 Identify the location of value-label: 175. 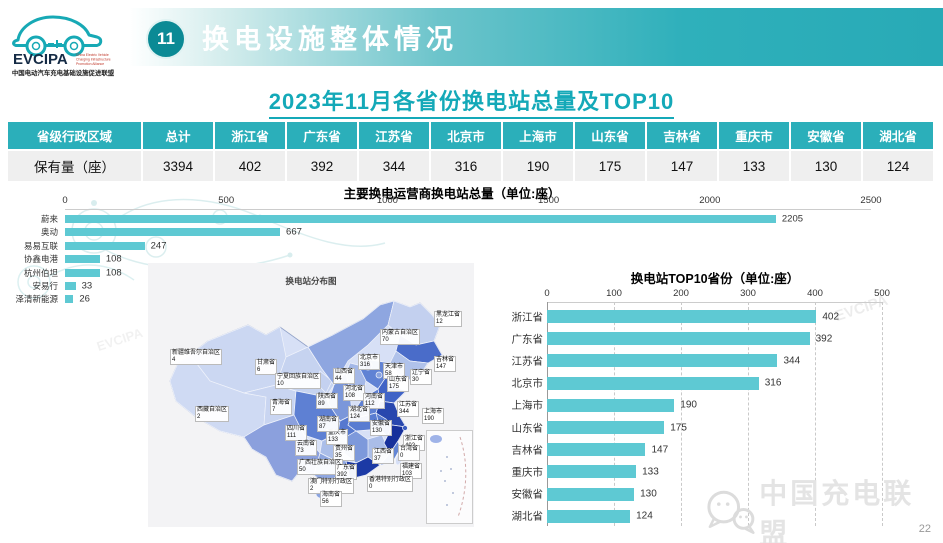
(678, 427).